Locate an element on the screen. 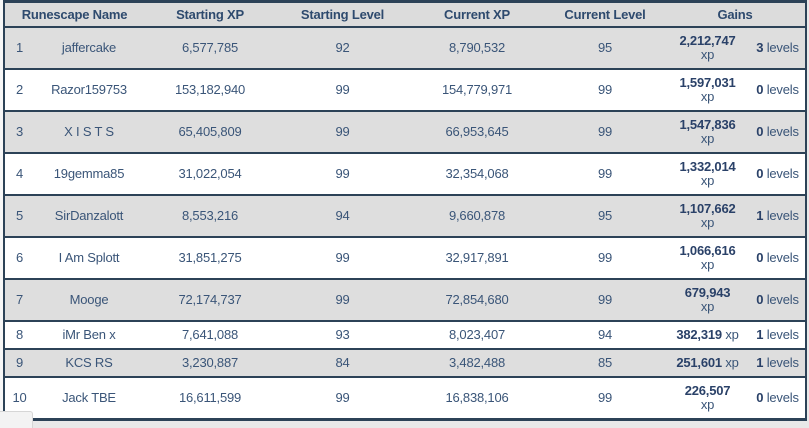 This screenshot has height=428, width=809. gains-levels-cell: 3 levels is located at coordinates (778, 47).